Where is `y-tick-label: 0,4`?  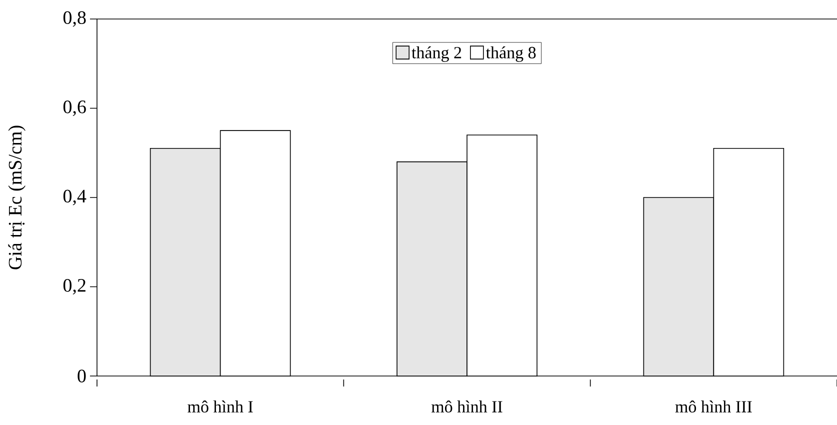
y-tick-label: 0,4 is located at coordinates (74, 198).